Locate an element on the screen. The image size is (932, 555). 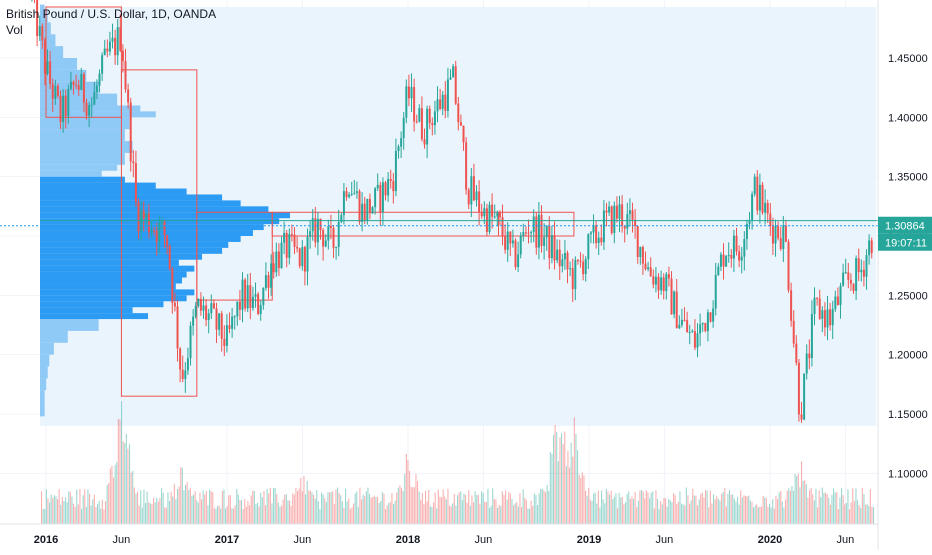
range-box is located at coordinates (234, 256).